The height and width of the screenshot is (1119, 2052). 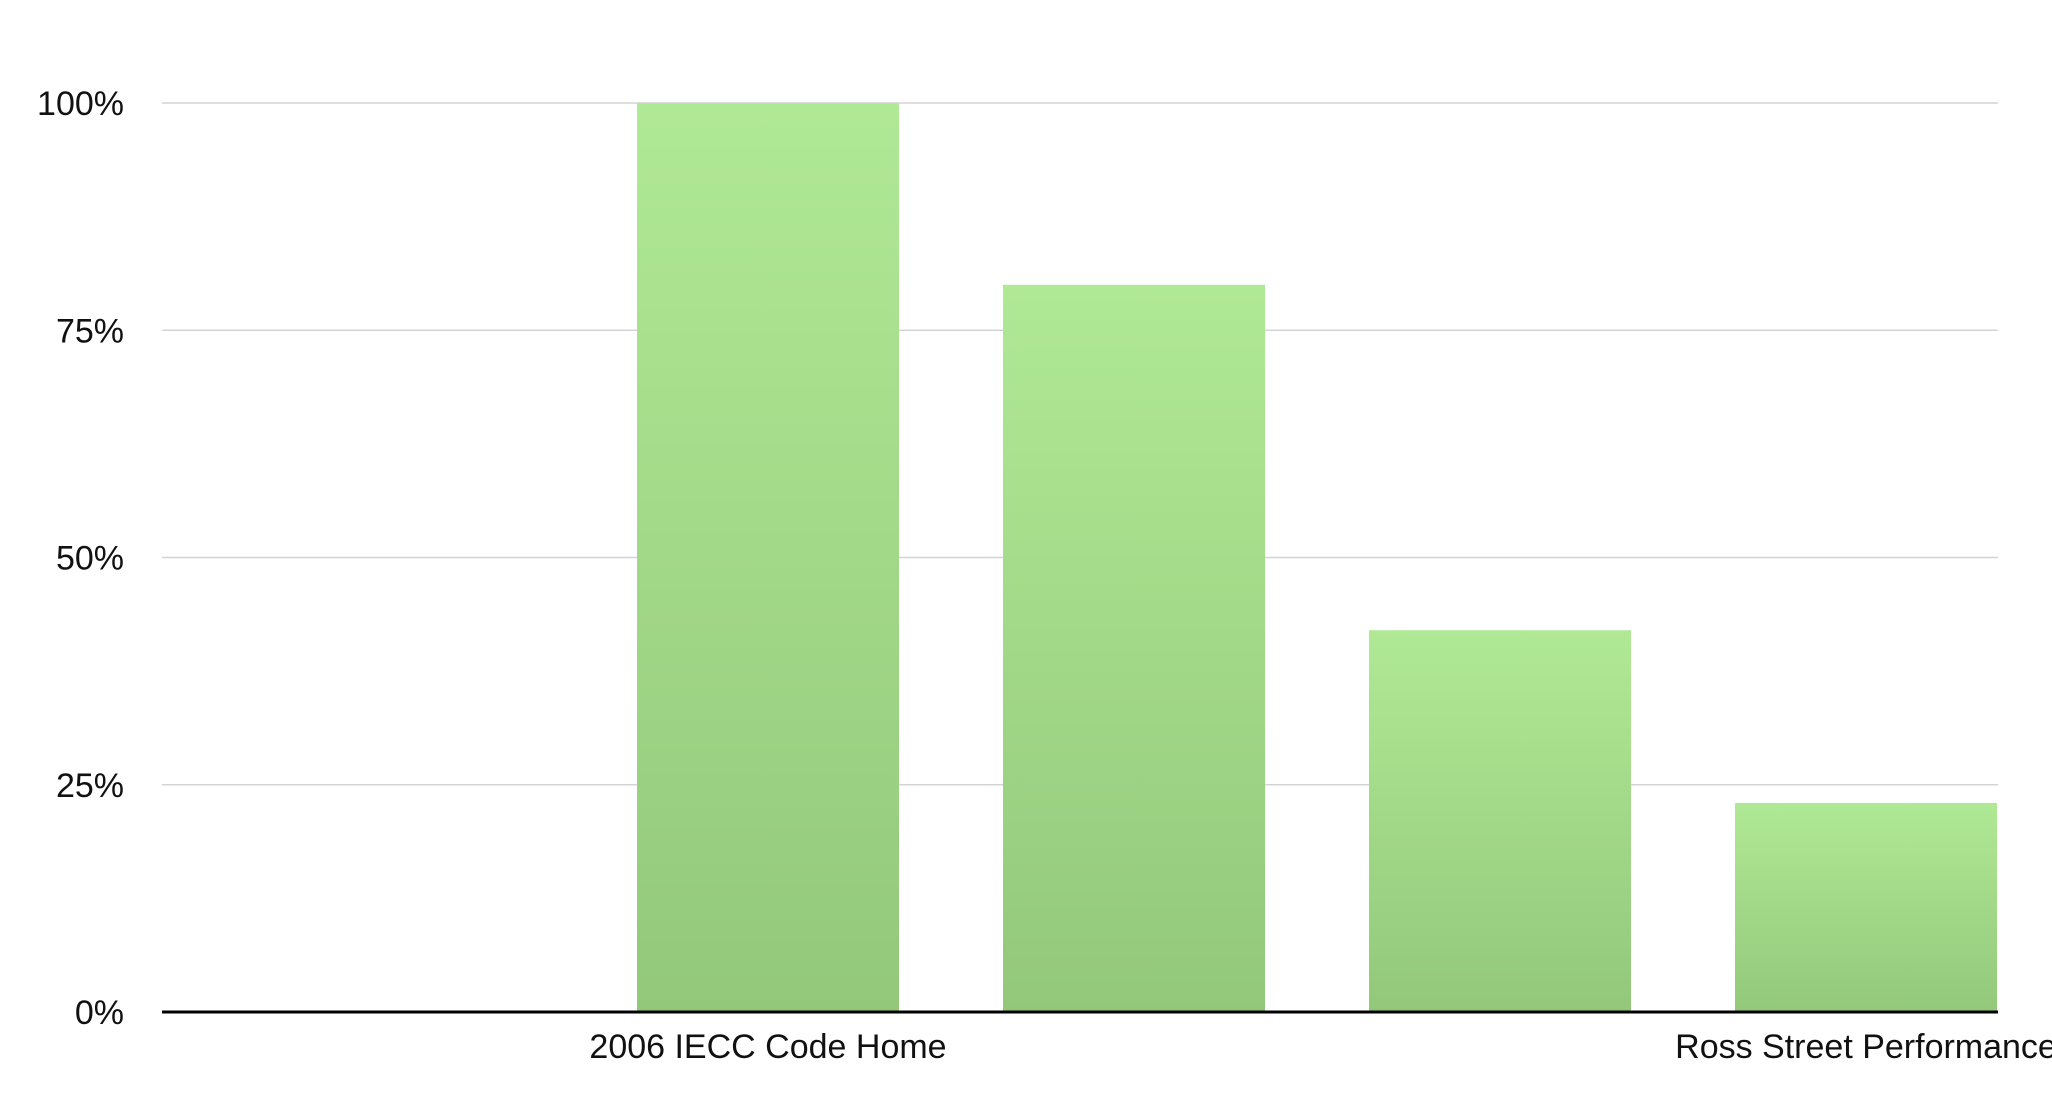 I want to click on y-tick-label: 0%, so click(x=99, y=1013).